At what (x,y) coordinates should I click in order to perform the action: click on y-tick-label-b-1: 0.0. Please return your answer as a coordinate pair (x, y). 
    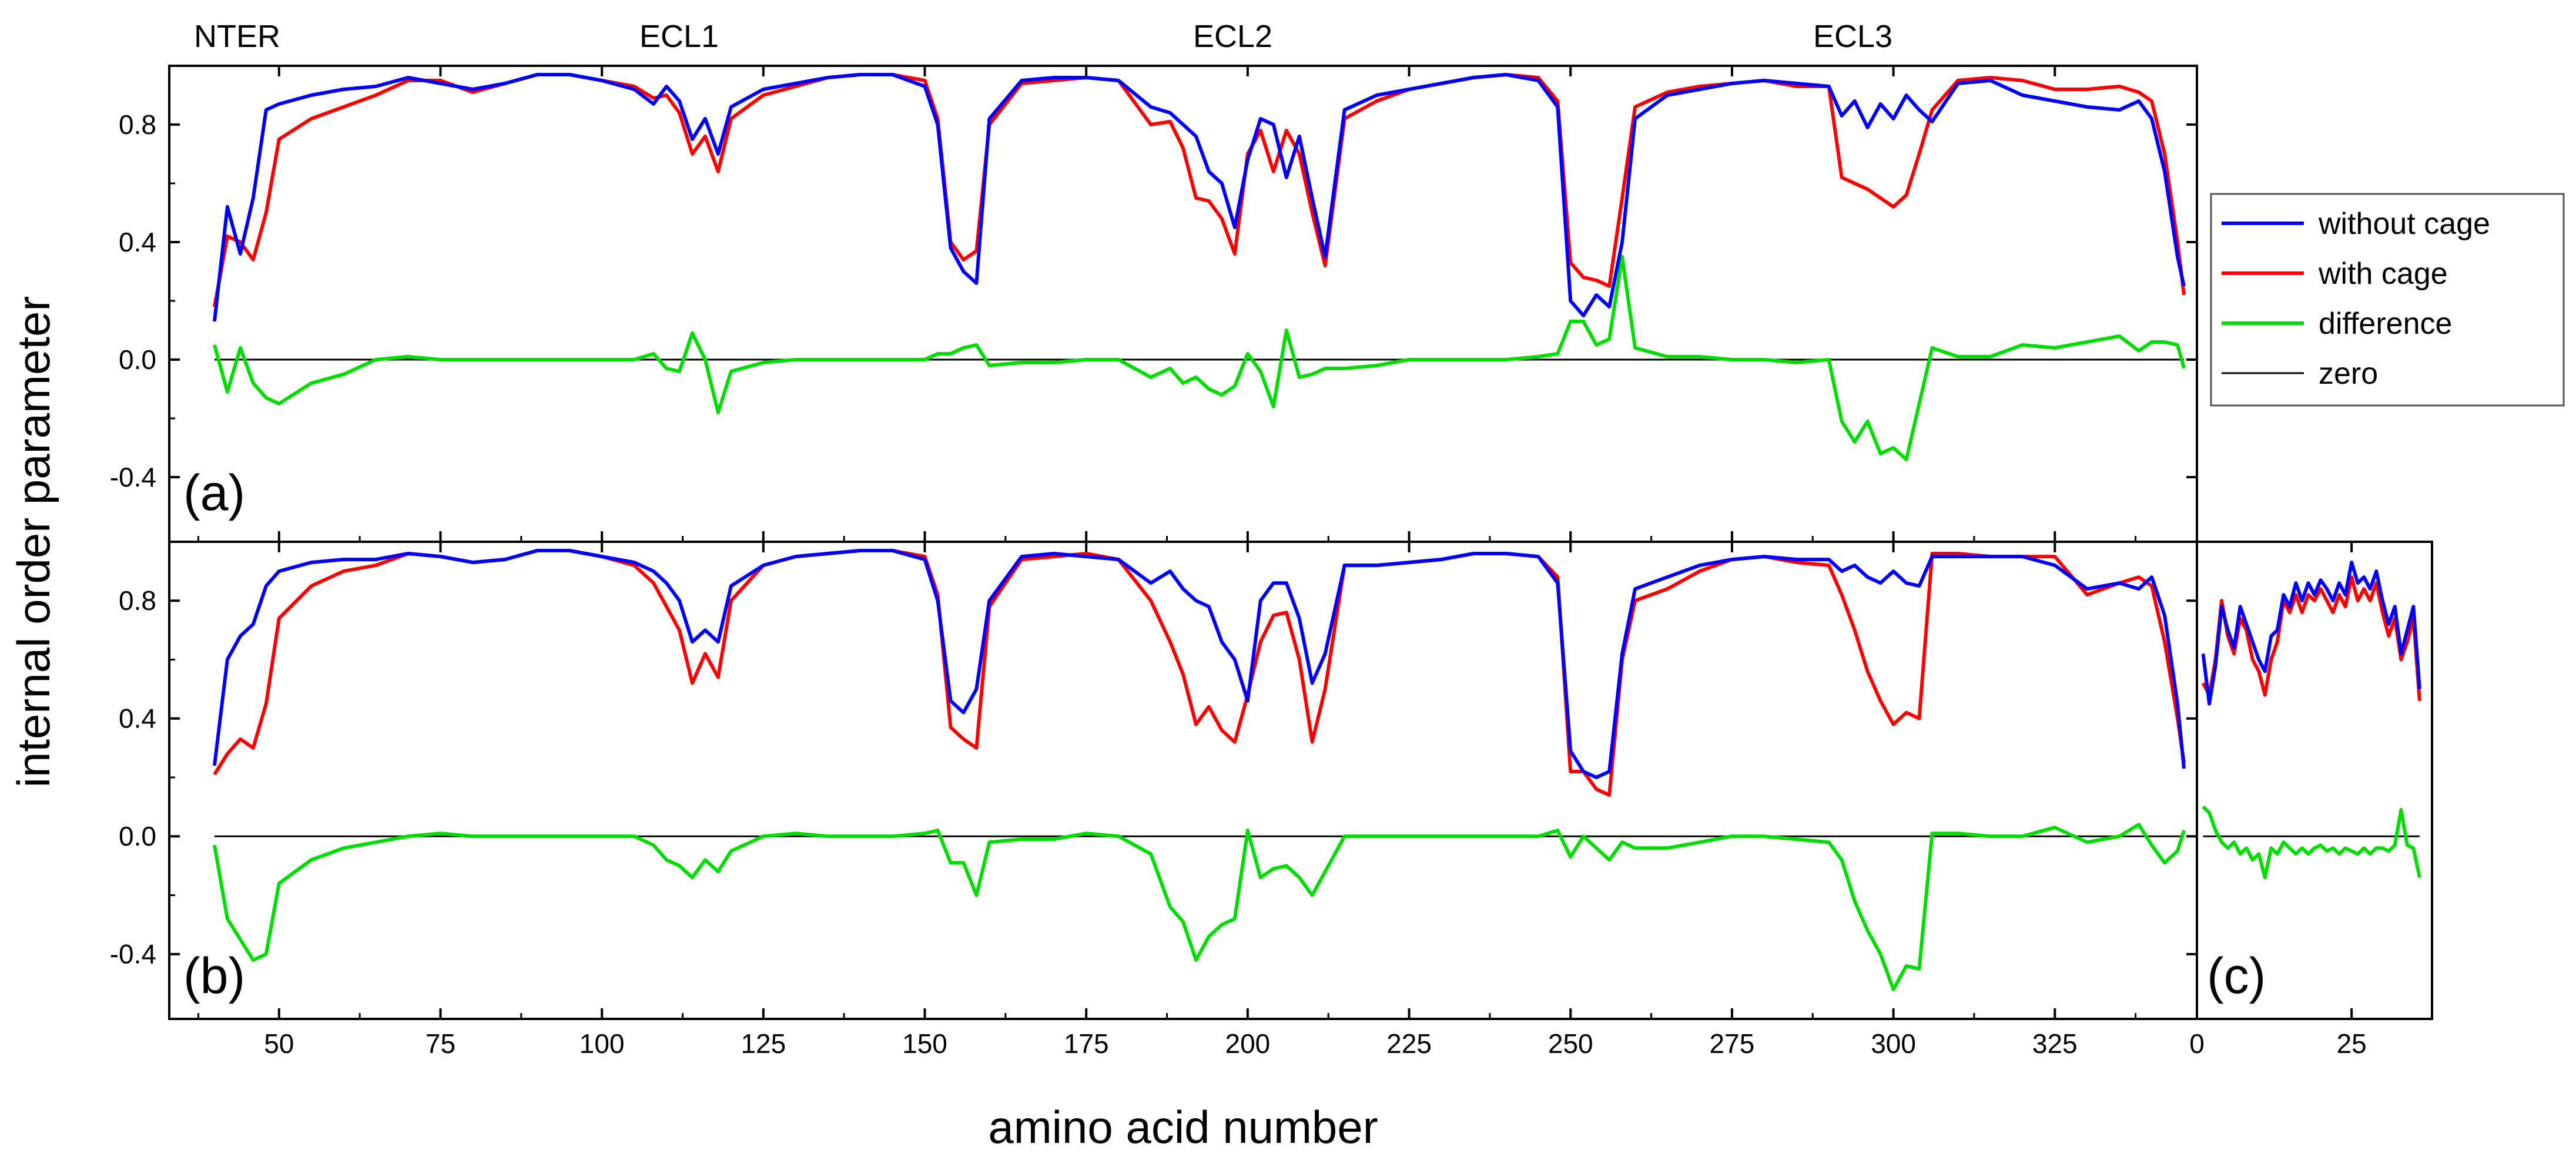
    Looking at the image, I should click on (137, 836).